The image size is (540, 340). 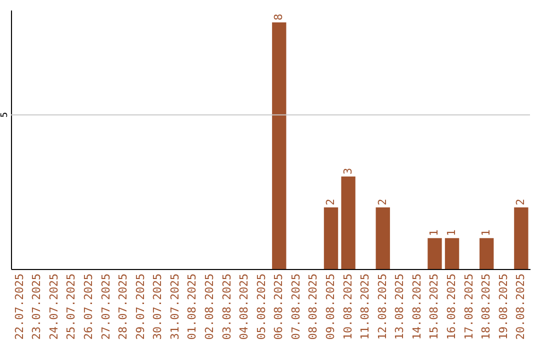 What do you see at coordinates (5, 115) in the screenshot?
I see `ref-line-label: 5` at bounding box center [5, 115].